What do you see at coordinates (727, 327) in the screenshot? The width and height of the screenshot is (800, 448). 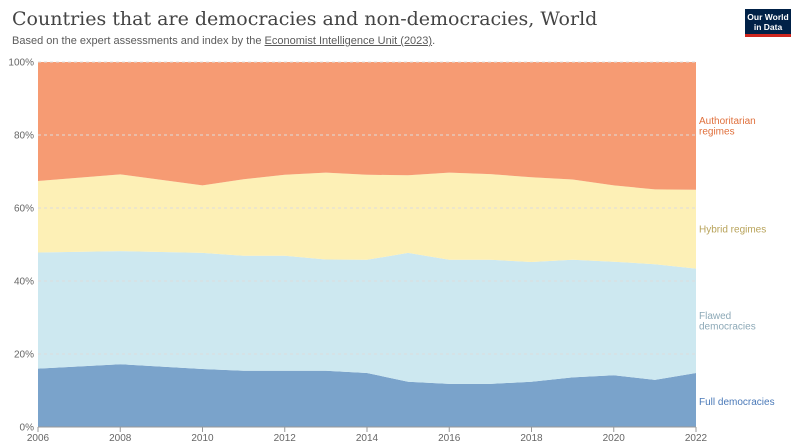 I see `label-flawed-democracies: democracies` at bounding box center [727, 327].